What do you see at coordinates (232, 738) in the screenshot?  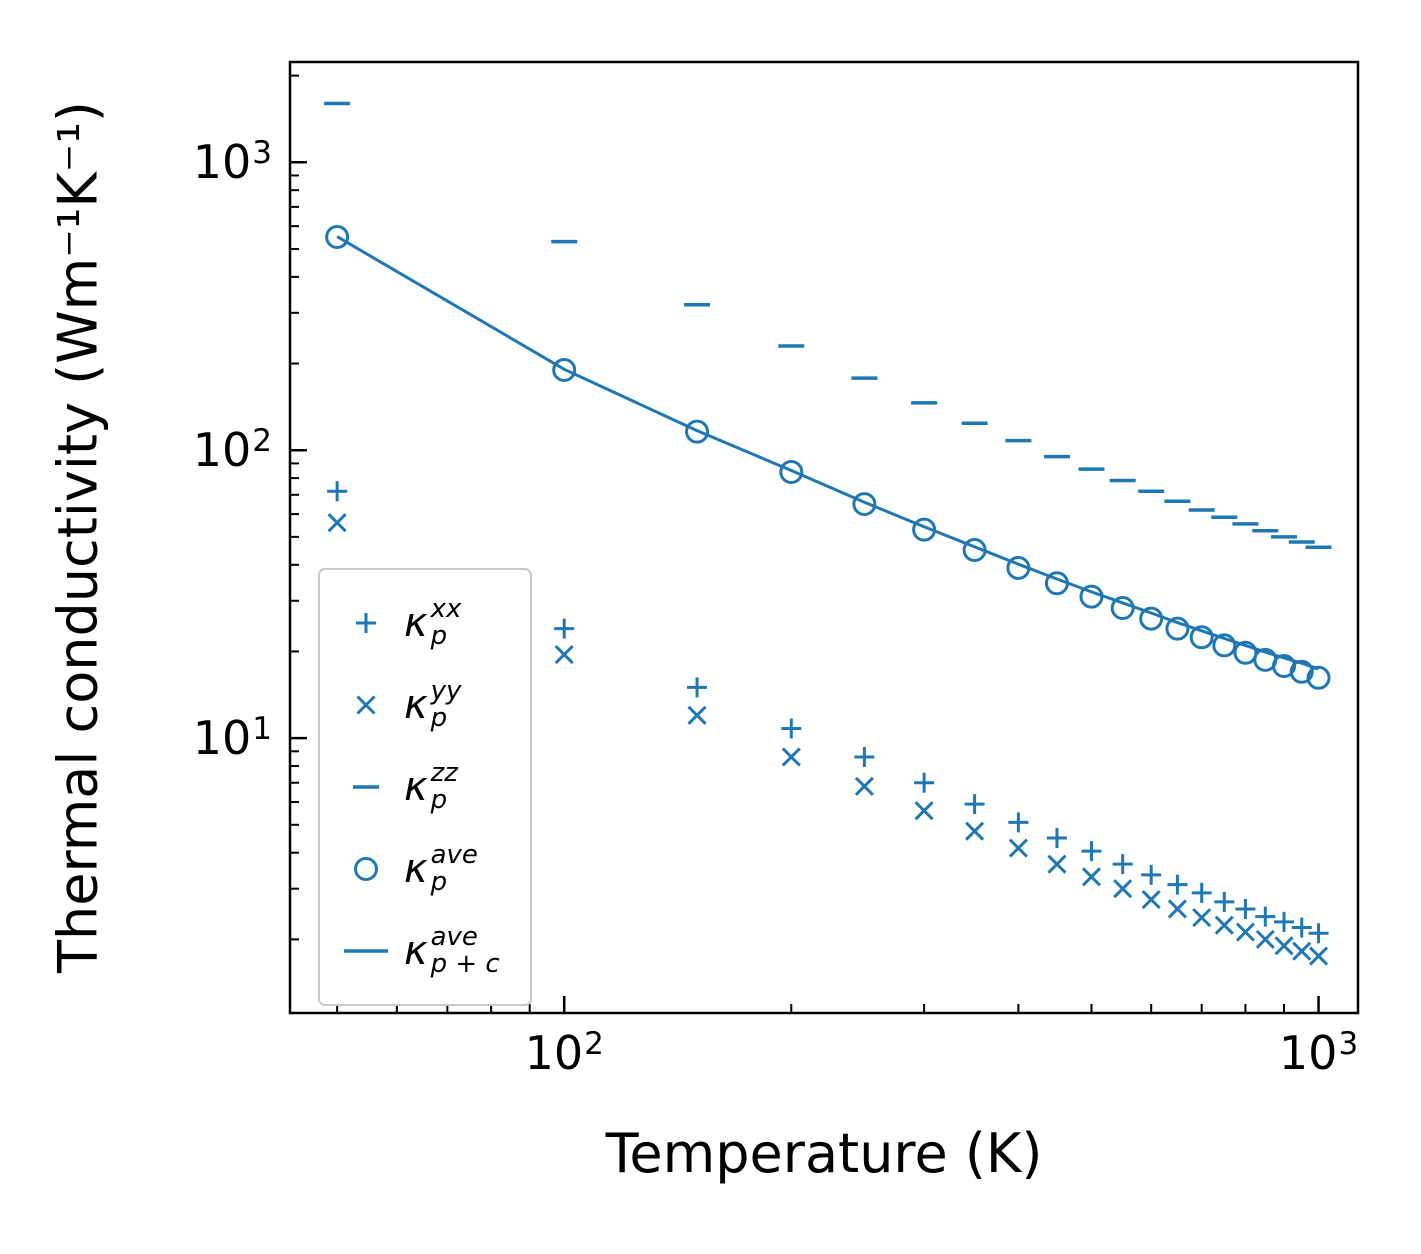 I see `ytick-label: 101` at bounding box center [232, 738].